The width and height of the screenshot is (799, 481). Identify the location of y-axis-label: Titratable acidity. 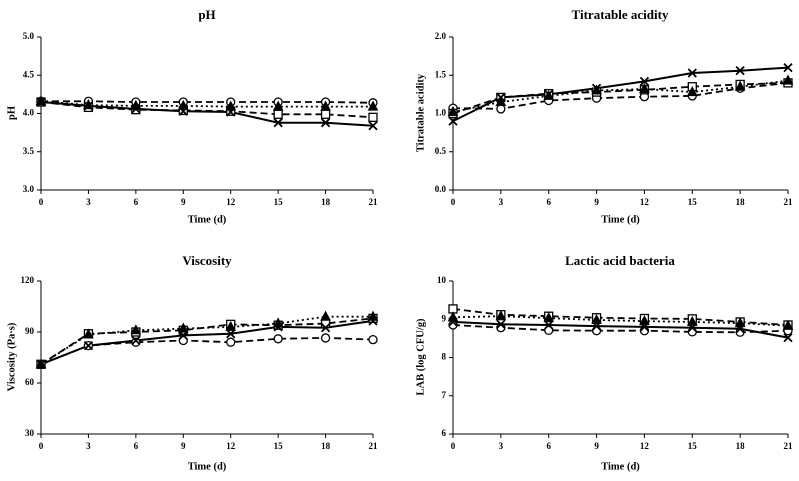
(420, 112).